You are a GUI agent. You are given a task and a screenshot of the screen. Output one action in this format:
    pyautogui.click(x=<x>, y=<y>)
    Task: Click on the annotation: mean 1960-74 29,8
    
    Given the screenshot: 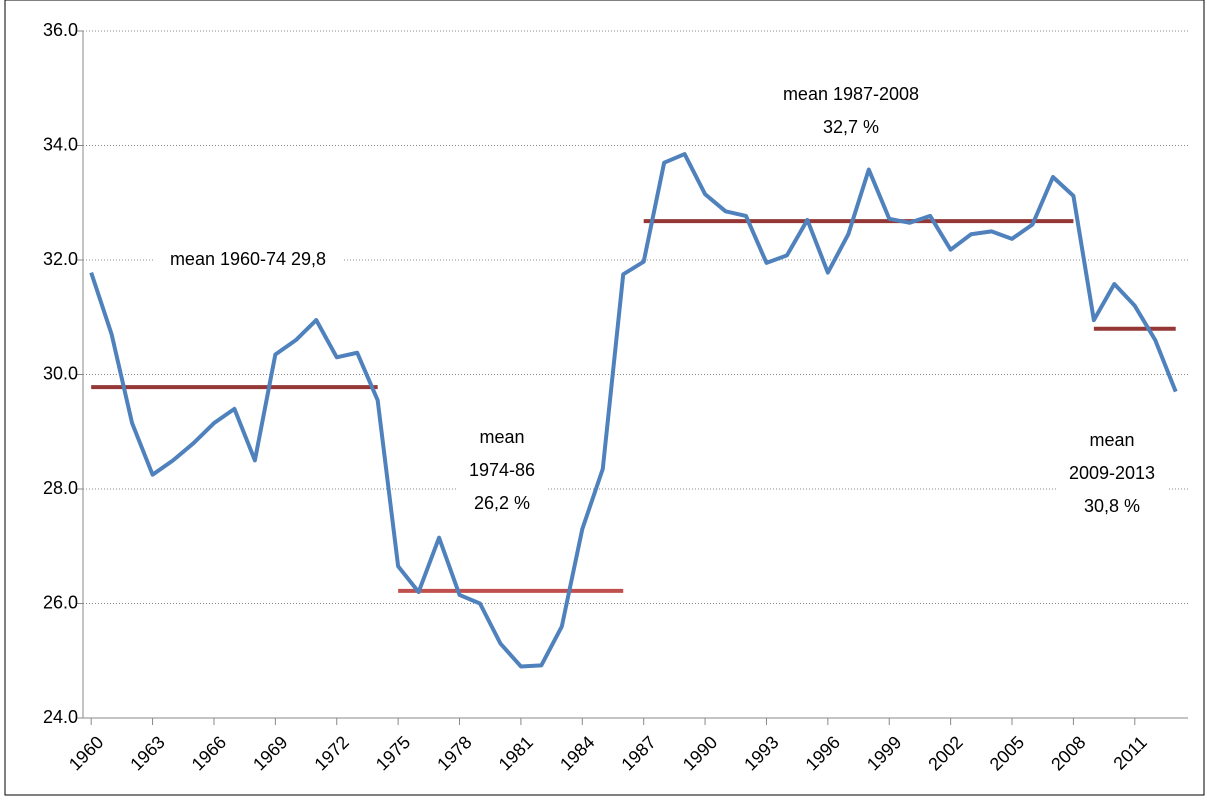 What is the action you would take?
    pyautogui.click(x=248, y=260)
    